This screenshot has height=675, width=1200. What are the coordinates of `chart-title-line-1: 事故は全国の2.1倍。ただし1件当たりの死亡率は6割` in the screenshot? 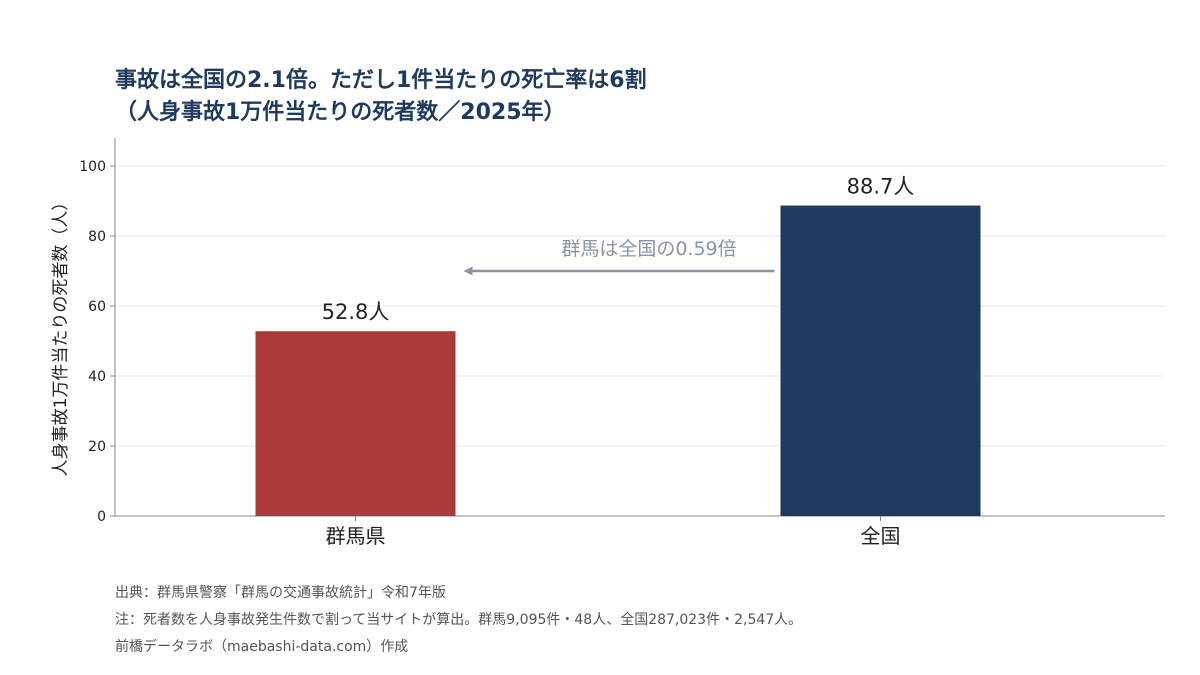 It's located at (381, 80).